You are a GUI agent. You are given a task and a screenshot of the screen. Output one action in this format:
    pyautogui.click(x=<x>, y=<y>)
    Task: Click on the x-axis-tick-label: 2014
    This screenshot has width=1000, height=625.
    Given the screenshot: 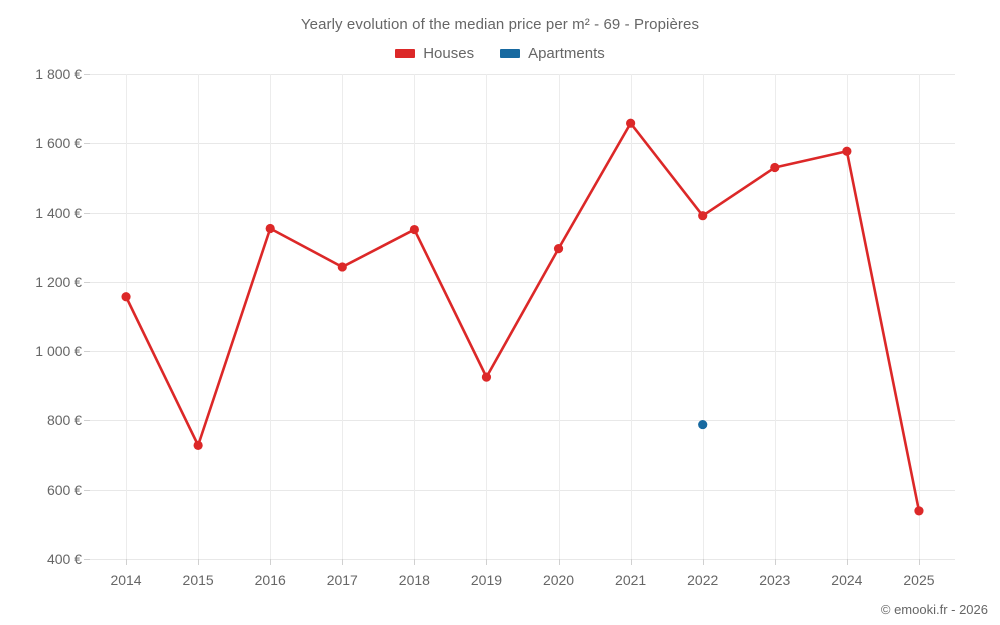 What is the action you would take?
    pyautogui.click(x=126, y=580)
    